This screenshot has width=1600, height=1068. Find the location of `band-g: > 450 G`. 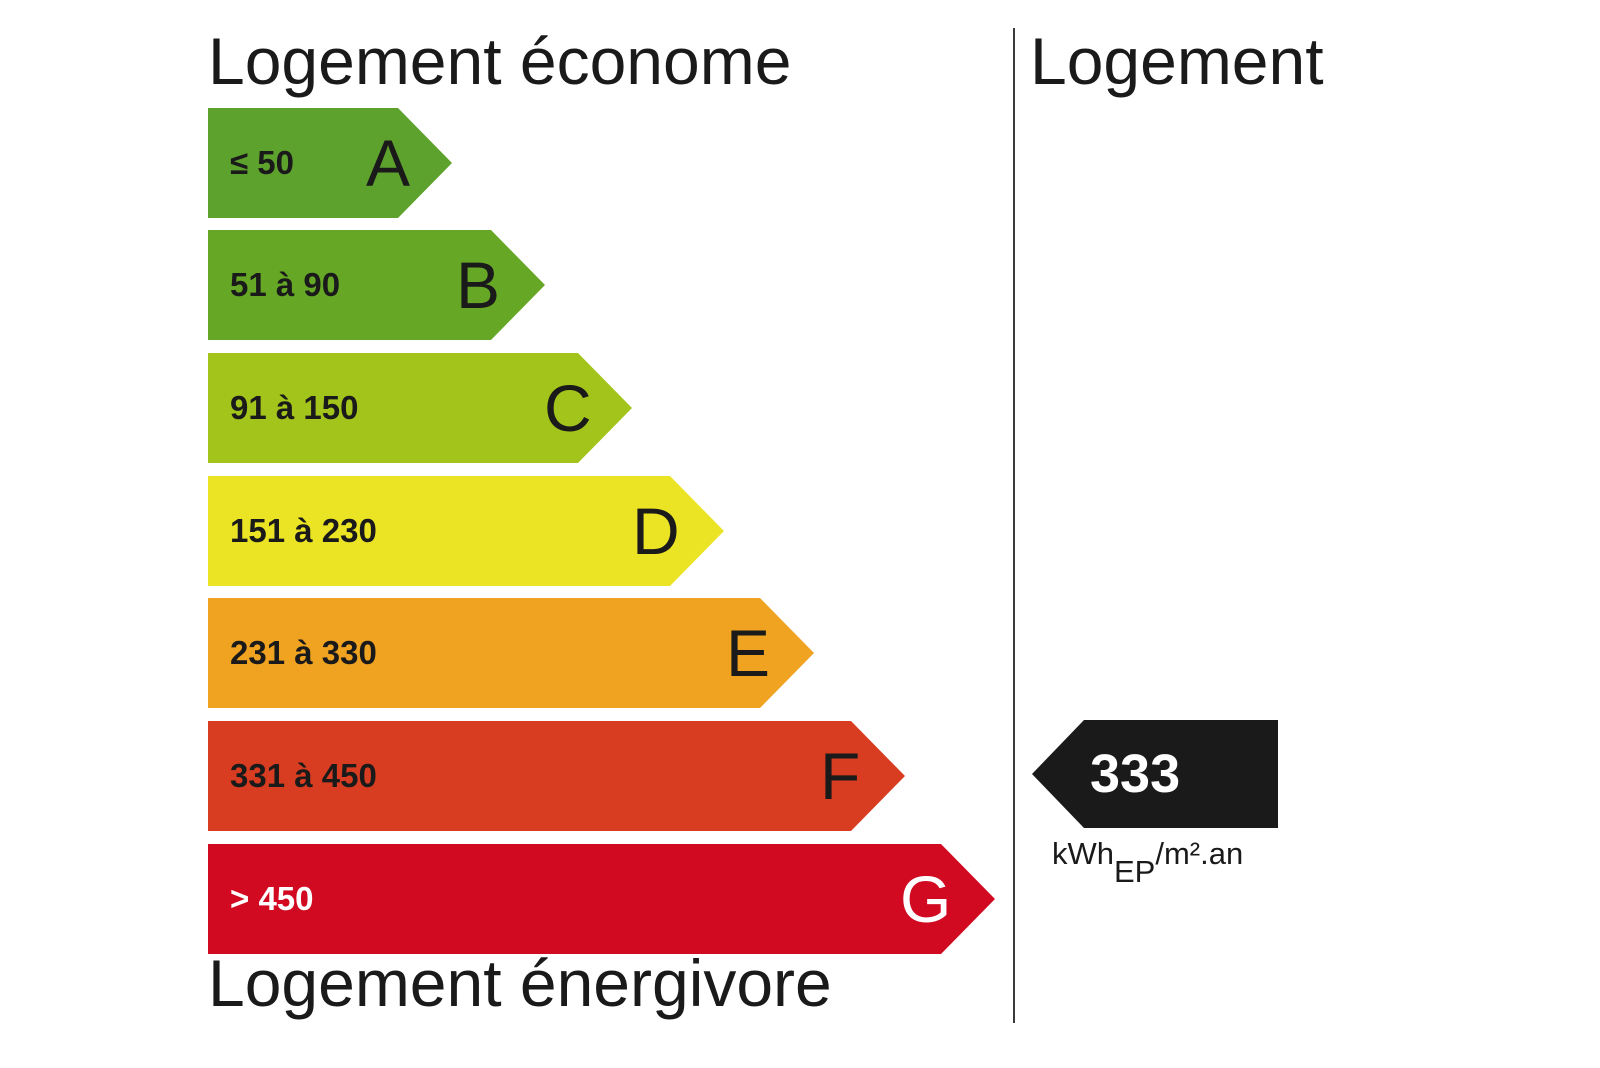

band-g: > 450 G is located at coordinates (601, 899).